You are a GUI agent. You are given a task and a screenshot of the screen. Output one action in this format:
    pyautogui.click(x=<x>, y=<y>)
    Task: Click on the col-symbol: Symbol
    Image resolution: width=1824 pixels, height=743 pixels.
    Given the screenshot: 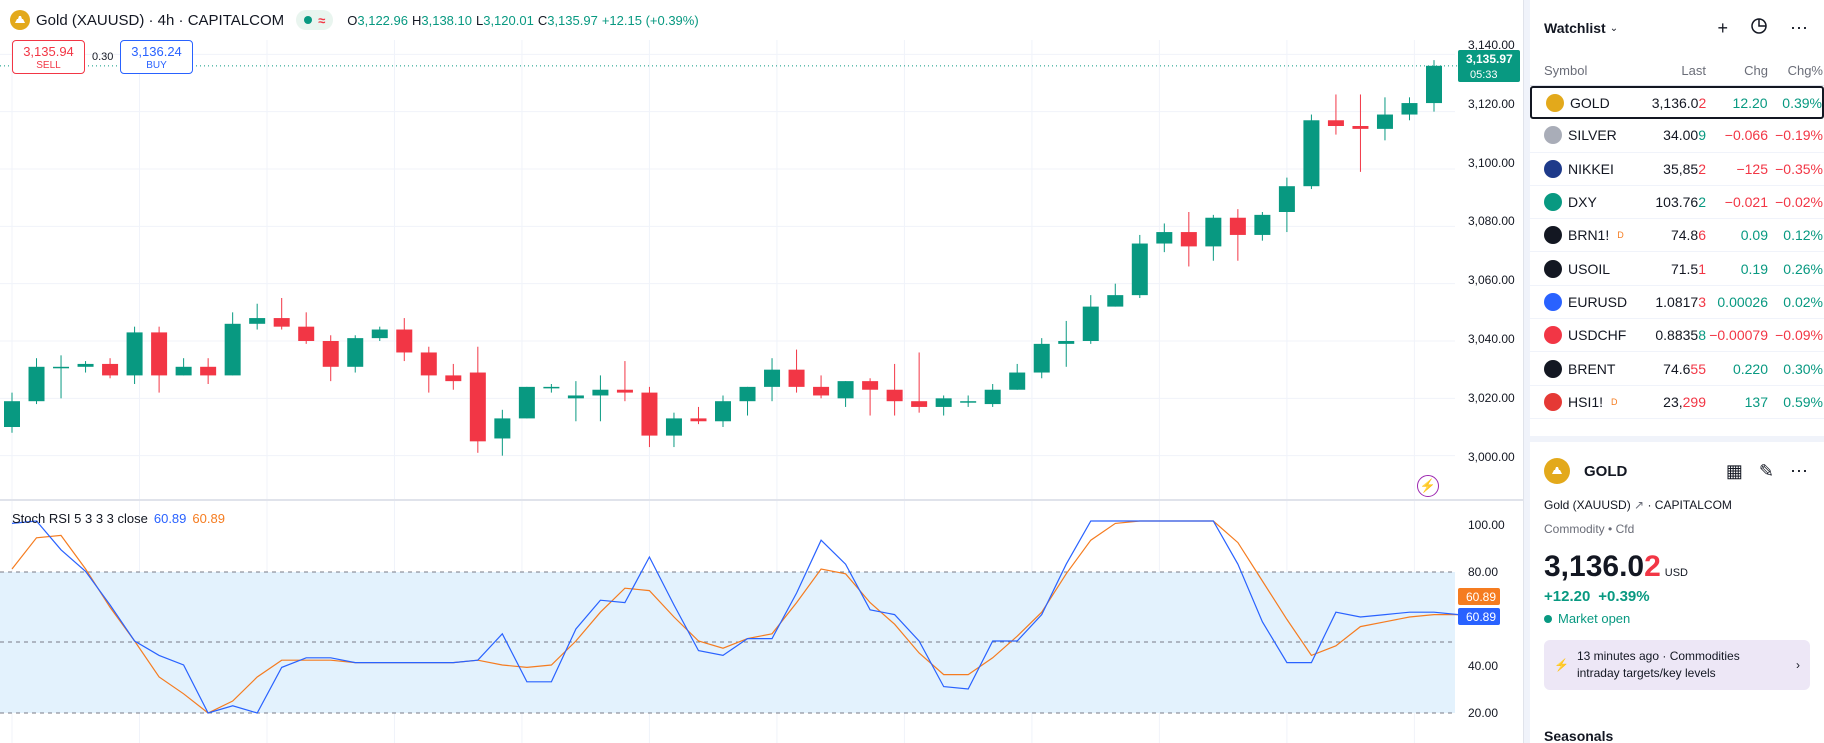 What is the action you would take?
    pyautogui.click(x=1566, y=70)
    